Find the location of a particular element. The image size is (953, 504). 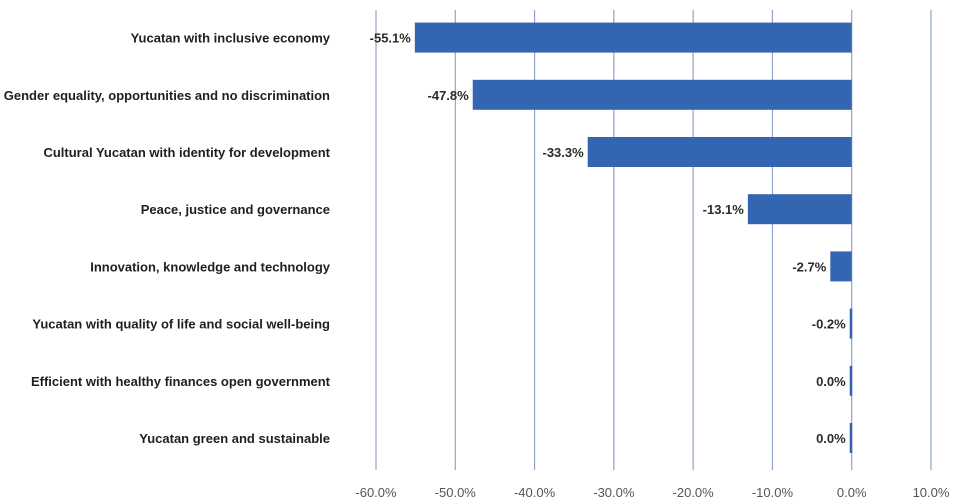

data-label: -0.2% is located at coordinates (829, 324).